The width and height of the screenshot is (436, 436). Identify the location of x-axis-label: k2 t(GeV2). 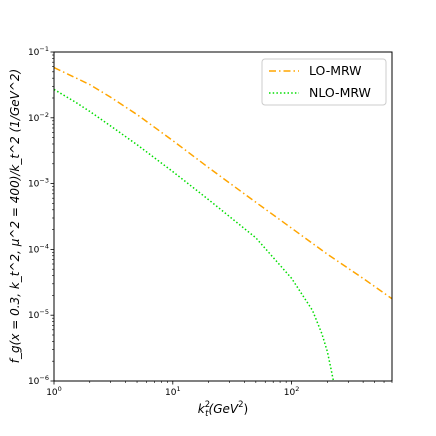
(223, 409).